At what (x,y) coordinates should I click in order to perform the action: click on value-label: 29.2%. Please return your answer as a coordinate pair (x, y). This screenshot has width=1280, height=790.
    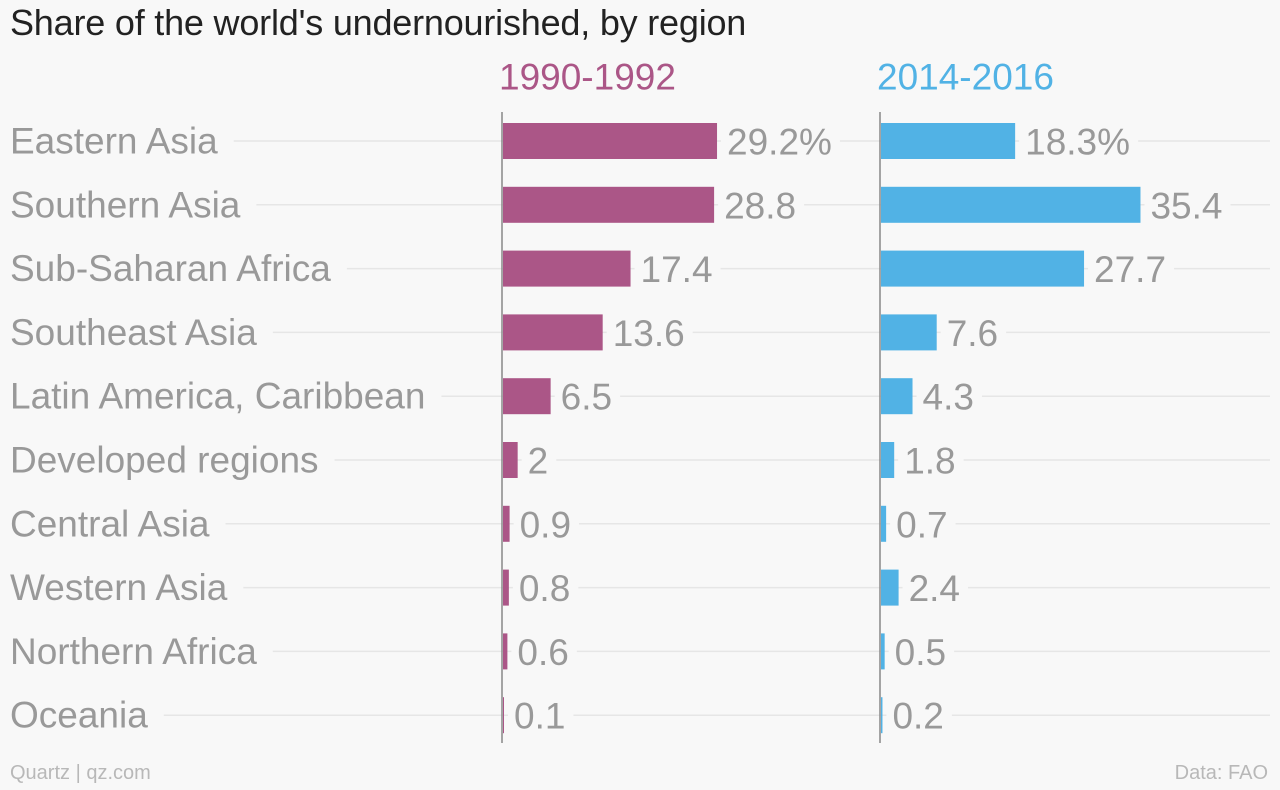
    Looking at the image, I should click on (779, 142).